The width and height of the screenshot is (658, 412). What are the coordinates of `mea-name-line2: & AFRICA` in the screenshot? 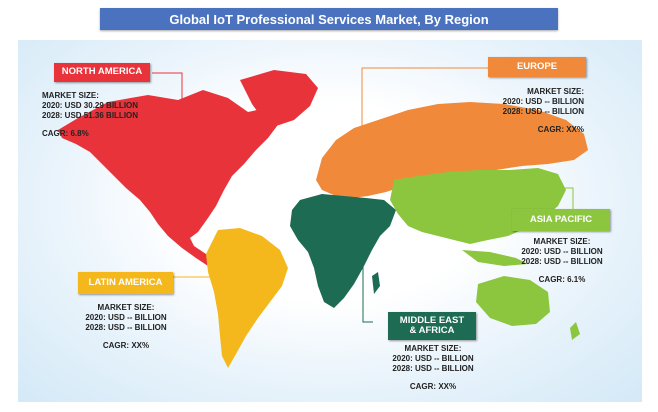 It's located at (432, 330).